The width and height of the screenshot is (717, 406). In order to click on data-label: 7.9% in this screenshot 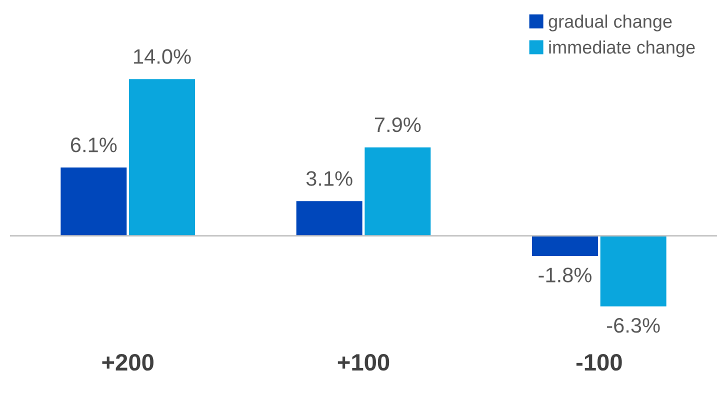, I will do `click(397, 124)`.